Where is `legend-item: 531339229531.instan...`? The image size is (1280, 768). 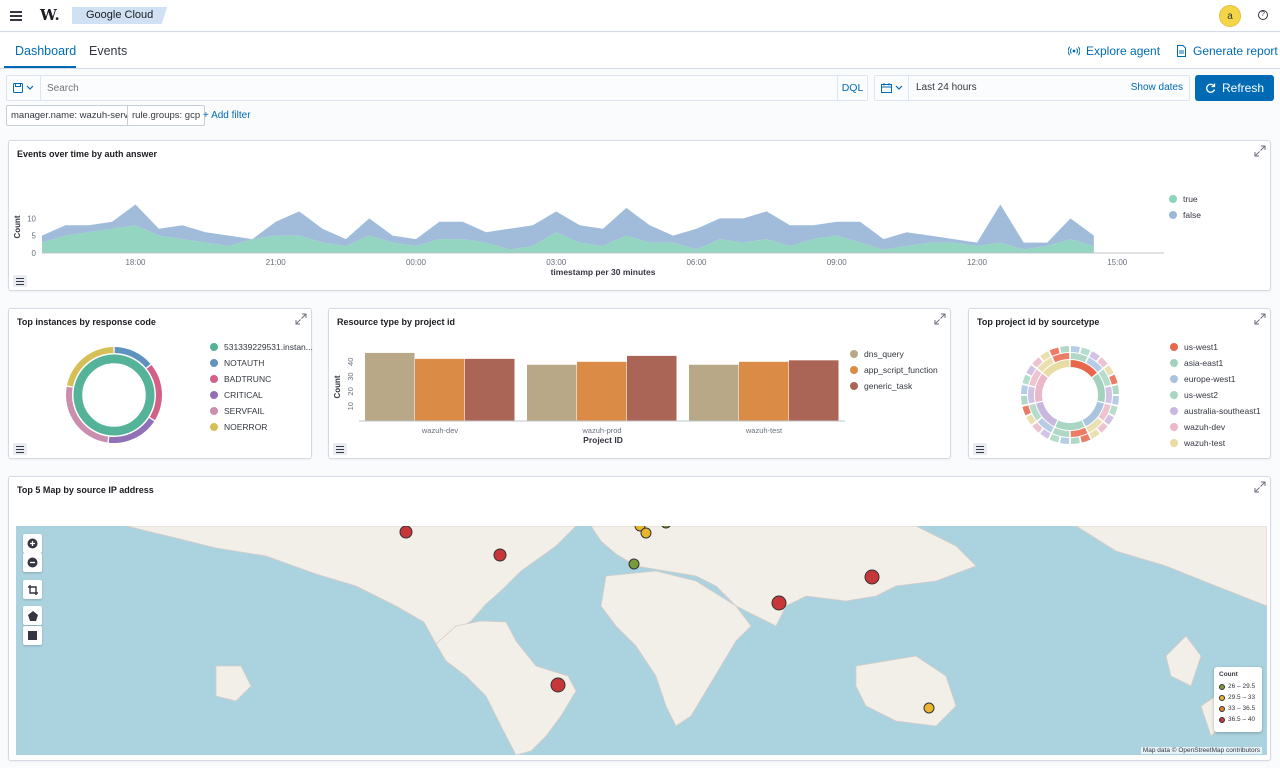
legend-item: 531339229531.instan... is located at coordinates (261, 347).